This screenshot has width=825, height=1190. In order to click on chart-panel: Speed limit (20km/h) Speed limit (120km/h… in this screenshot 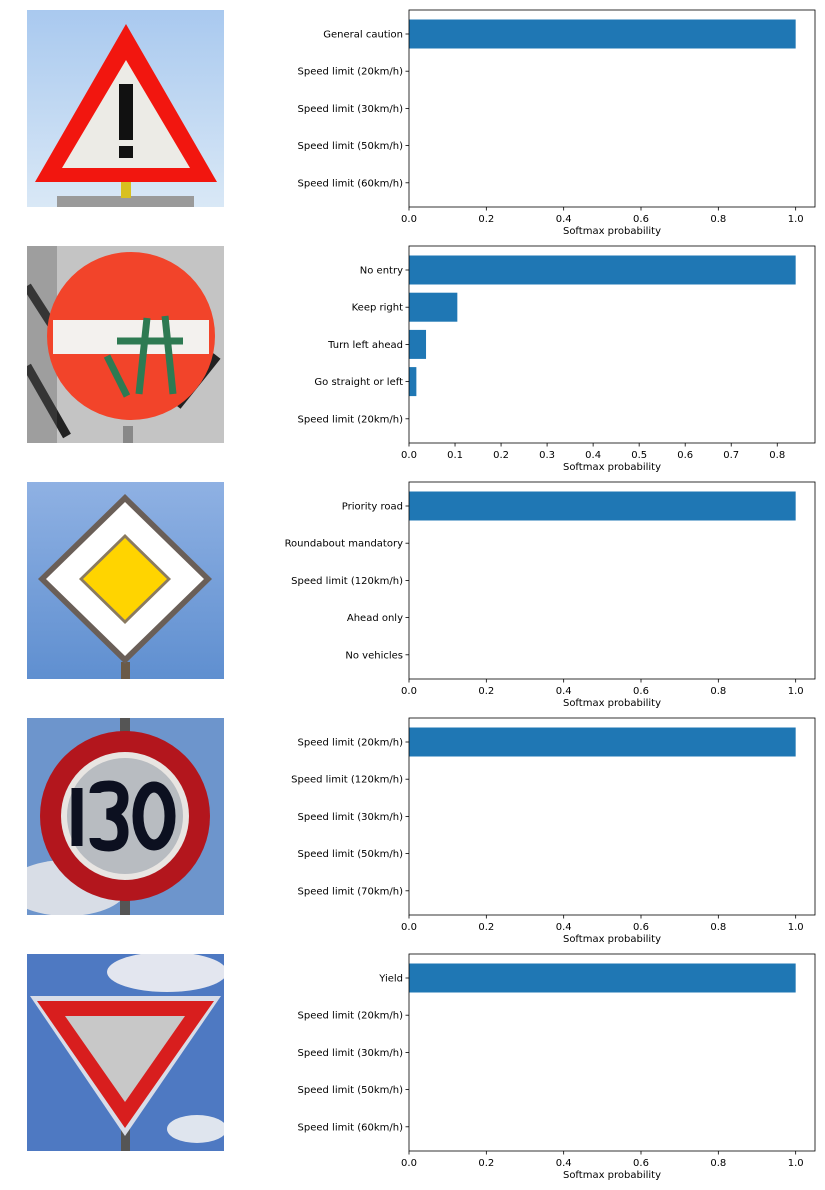, I will do `click(553, 831)`.